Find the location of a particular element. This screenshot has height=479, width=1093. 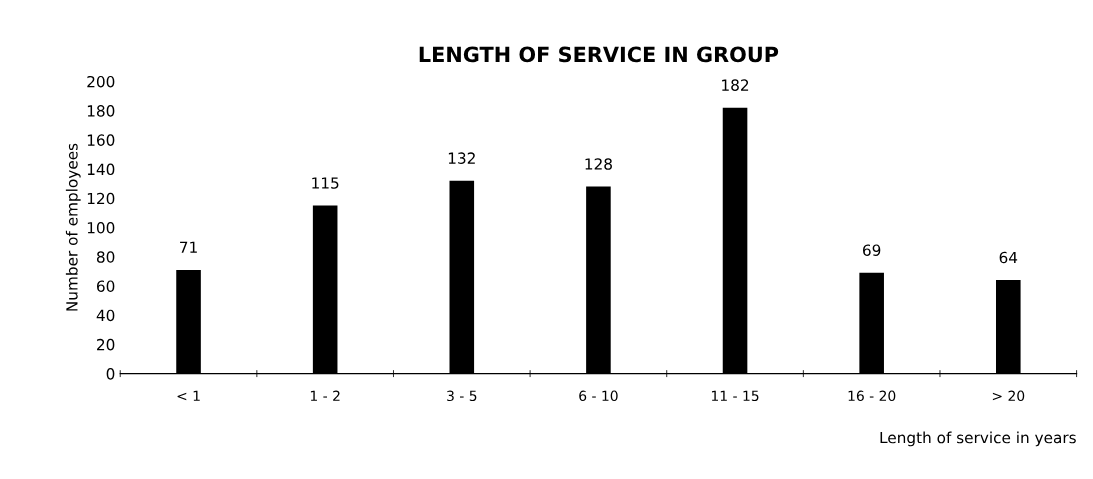

y-tick-label: 20 is located at coordinates (106, 344).